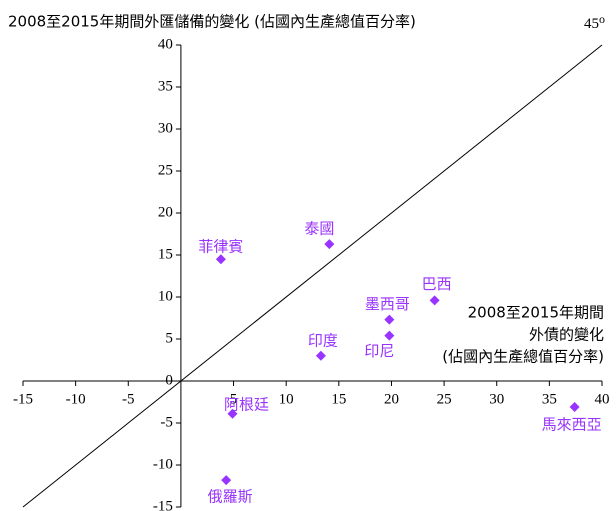 The image size is (616, 511). I want to click on point-label: 俄羅斯, so click(230, 497).